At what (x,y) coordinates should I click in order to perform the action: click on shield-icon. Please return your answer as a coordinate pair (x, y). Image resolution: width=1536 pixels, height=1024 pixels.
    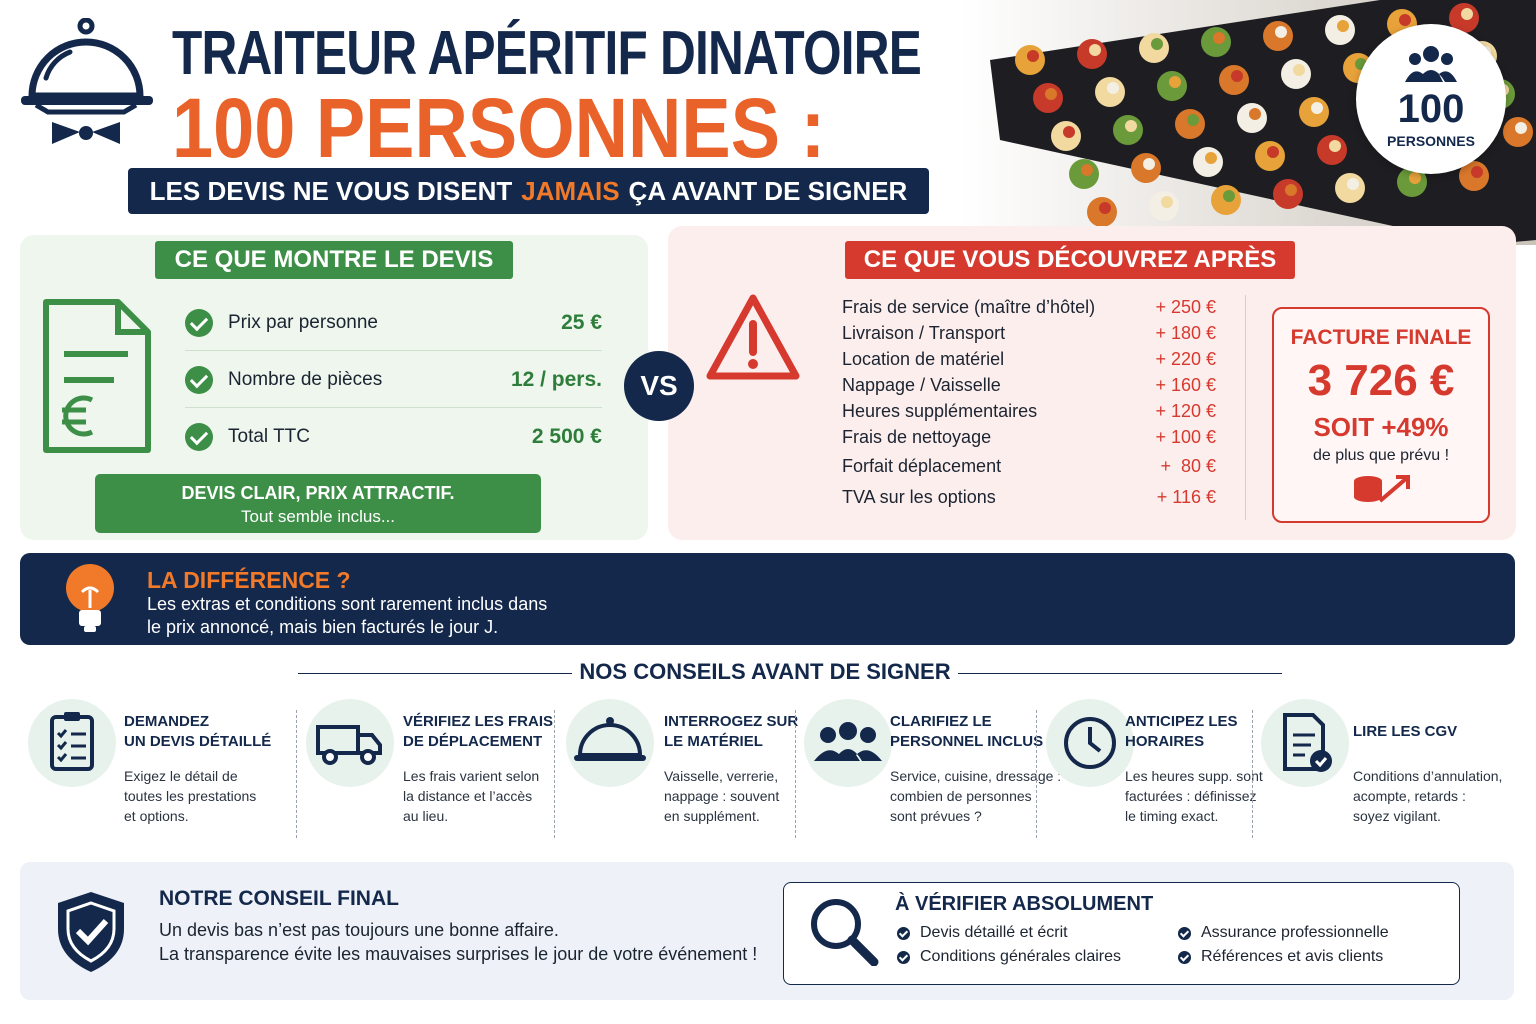
    Looking at the image, I should click on (91, 932).